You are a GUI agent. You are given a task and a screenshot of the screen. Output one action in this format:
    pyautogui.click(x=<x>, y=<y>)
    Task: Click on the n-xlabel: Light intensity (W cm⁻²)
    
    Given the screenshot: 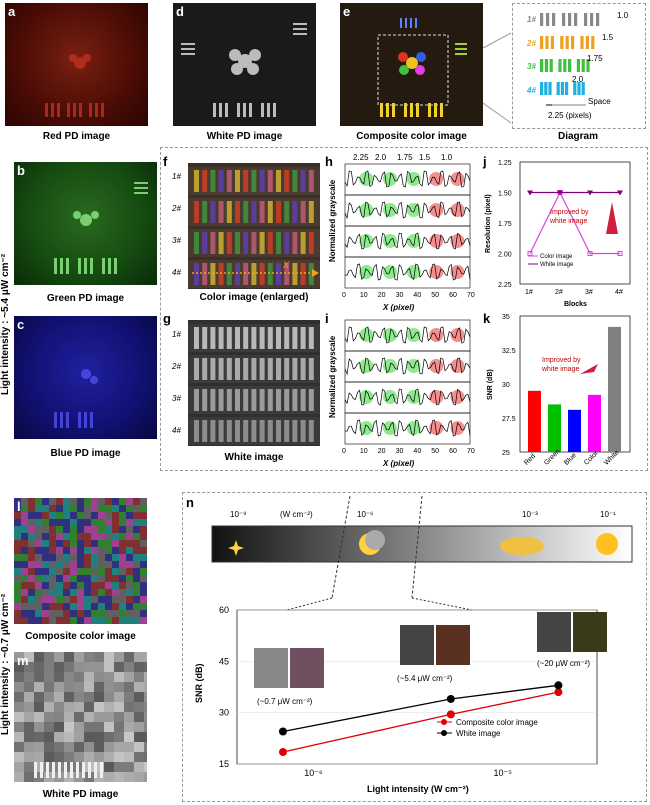 What is the action you would take?
    pyautogui.click(x=418, y=789)
    